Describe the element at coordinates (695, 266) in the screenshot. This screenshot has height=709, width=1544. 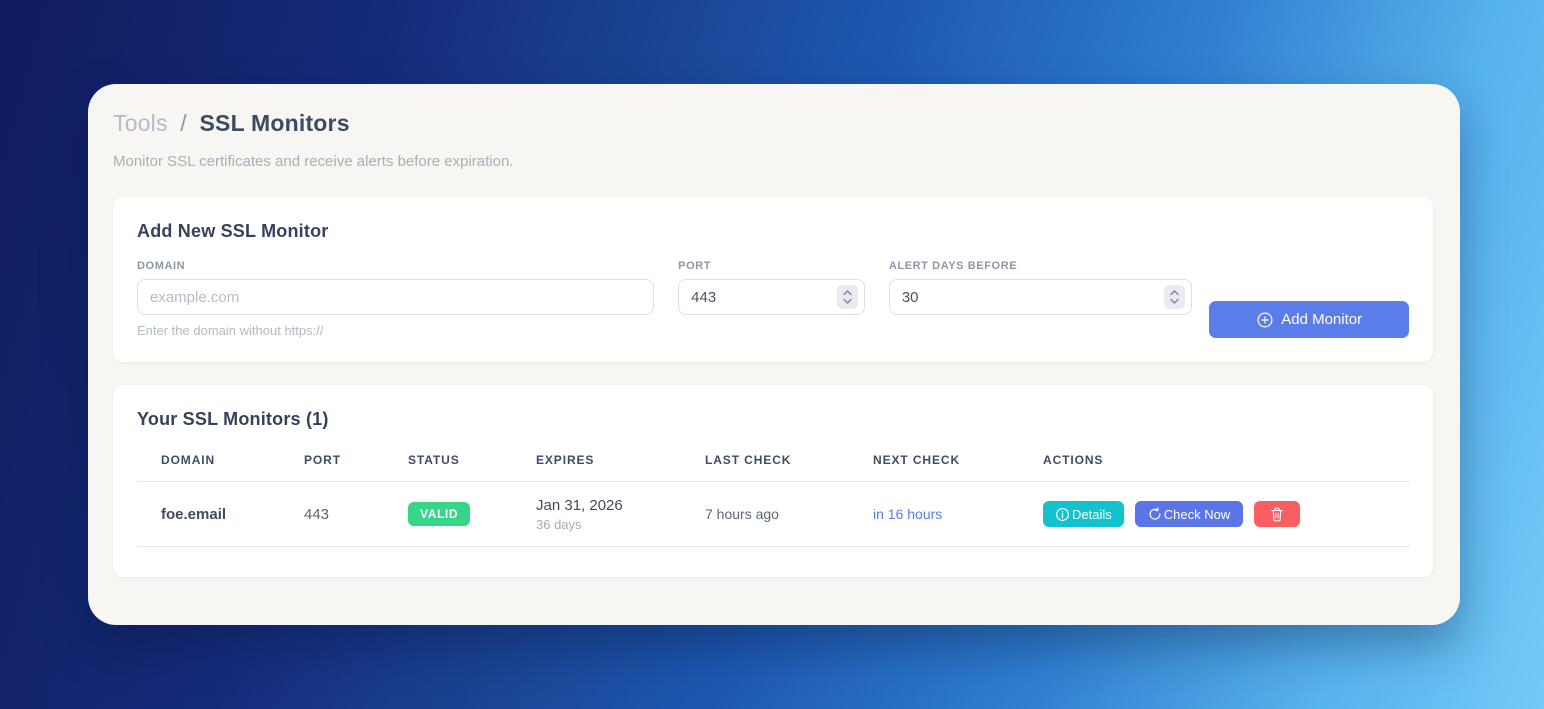
I see `port-label: PORT` at that location.